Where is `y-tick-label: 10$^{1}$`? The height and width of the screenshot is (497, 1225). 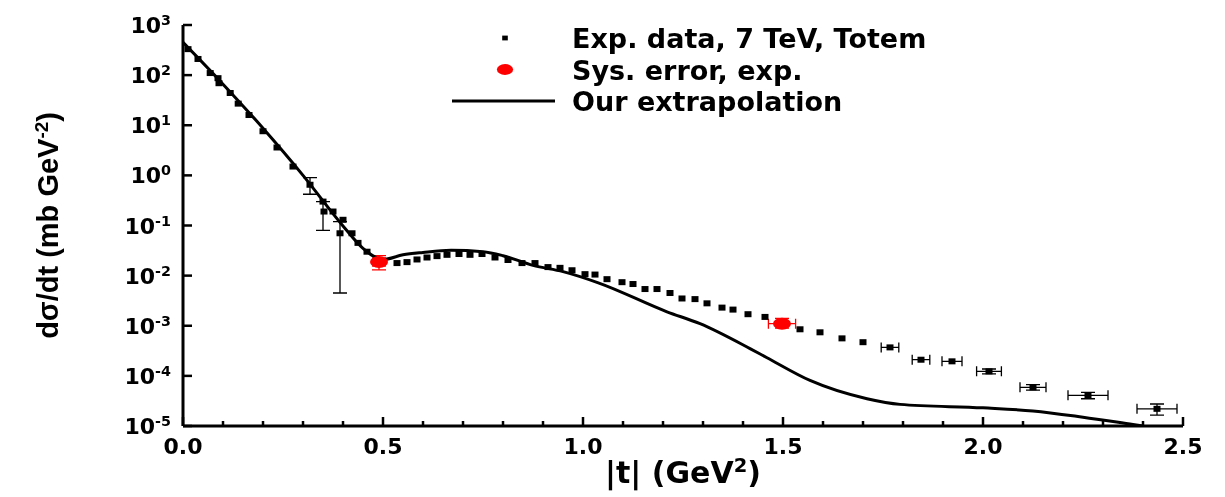 y-tick-label: 10$^{1}$ is located at coordinates (150, 125).